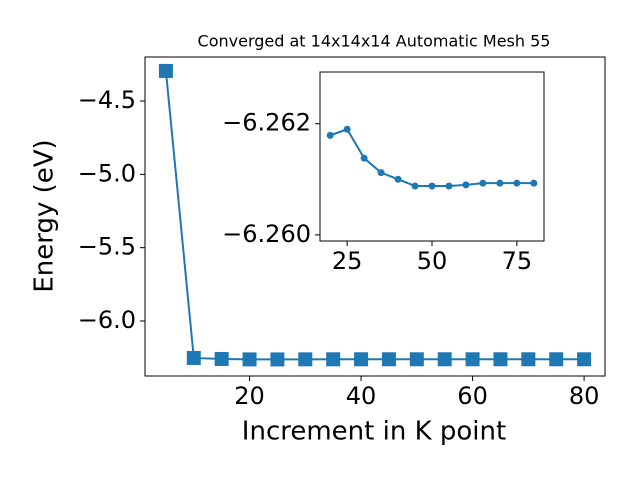 The width and height of the screenshot is (640, 480). Describe the element at coordinates (107, 320) in the screenshot. I see `y-tick-label: −6.0` at that location.